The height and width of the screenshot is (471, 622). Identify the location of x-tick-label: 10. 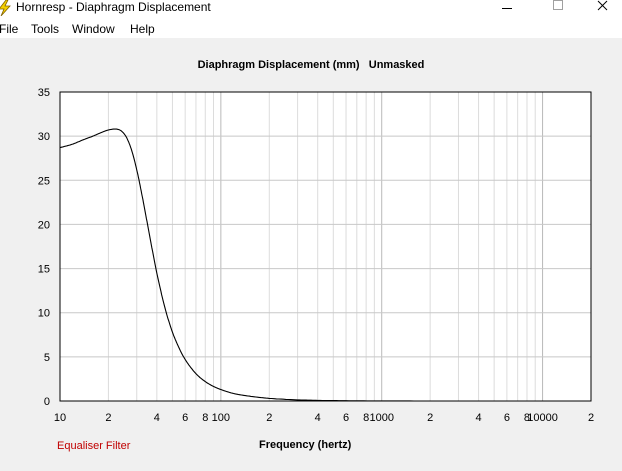
(60, 418).